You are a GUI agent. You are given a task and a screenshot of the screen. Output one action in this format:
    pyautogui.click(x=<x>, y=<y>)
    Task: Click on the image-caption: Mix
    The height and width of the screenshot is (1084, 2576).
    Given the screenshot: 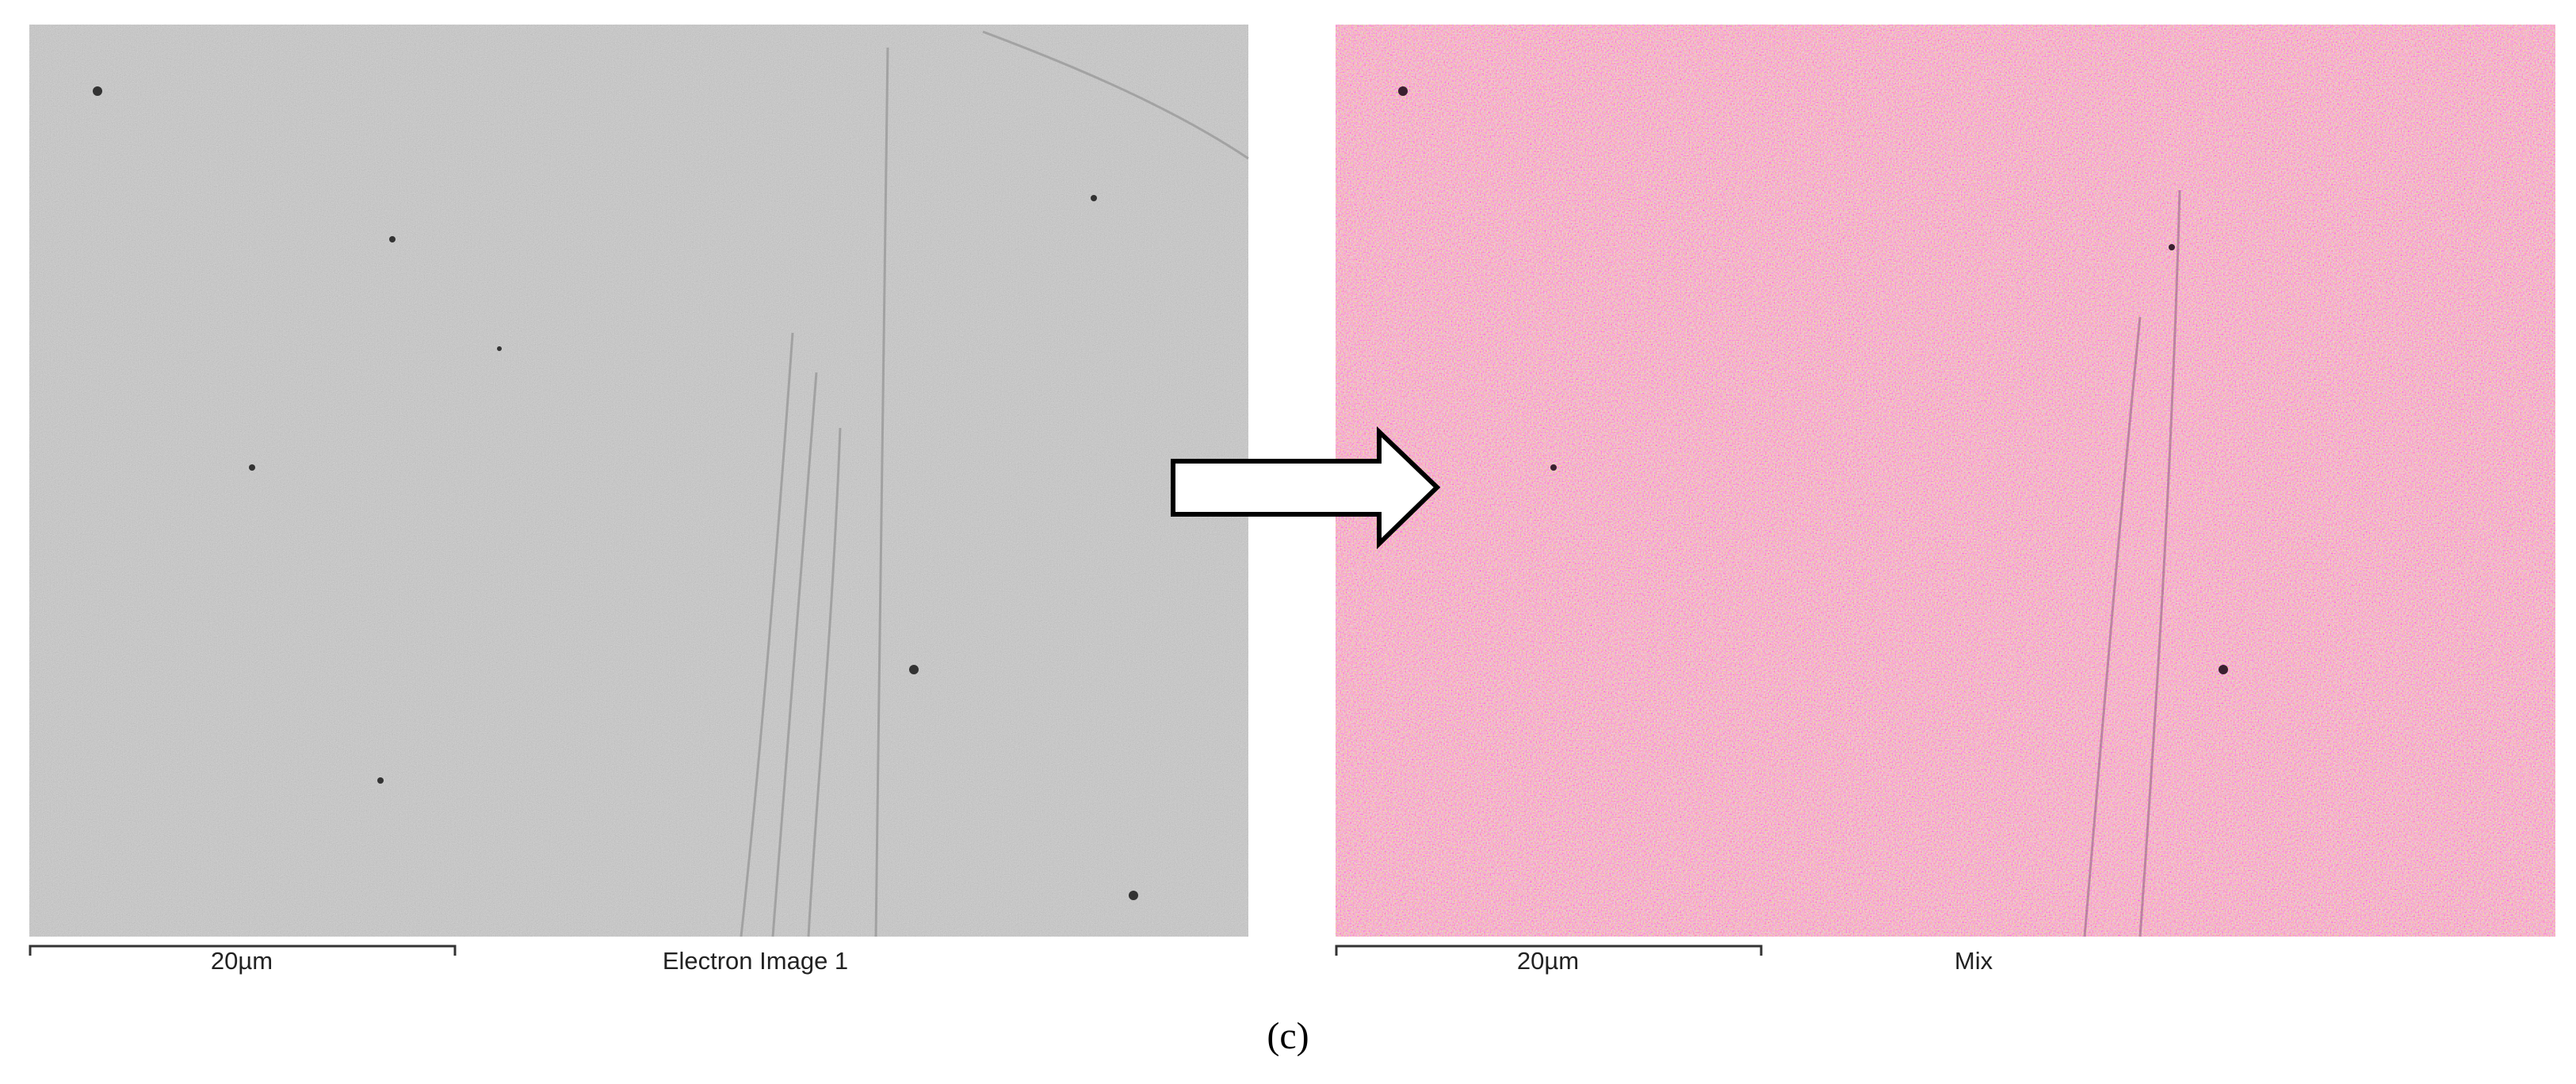 What is the action you would take?
    pyautogui.click(x=1974, y=961)
    